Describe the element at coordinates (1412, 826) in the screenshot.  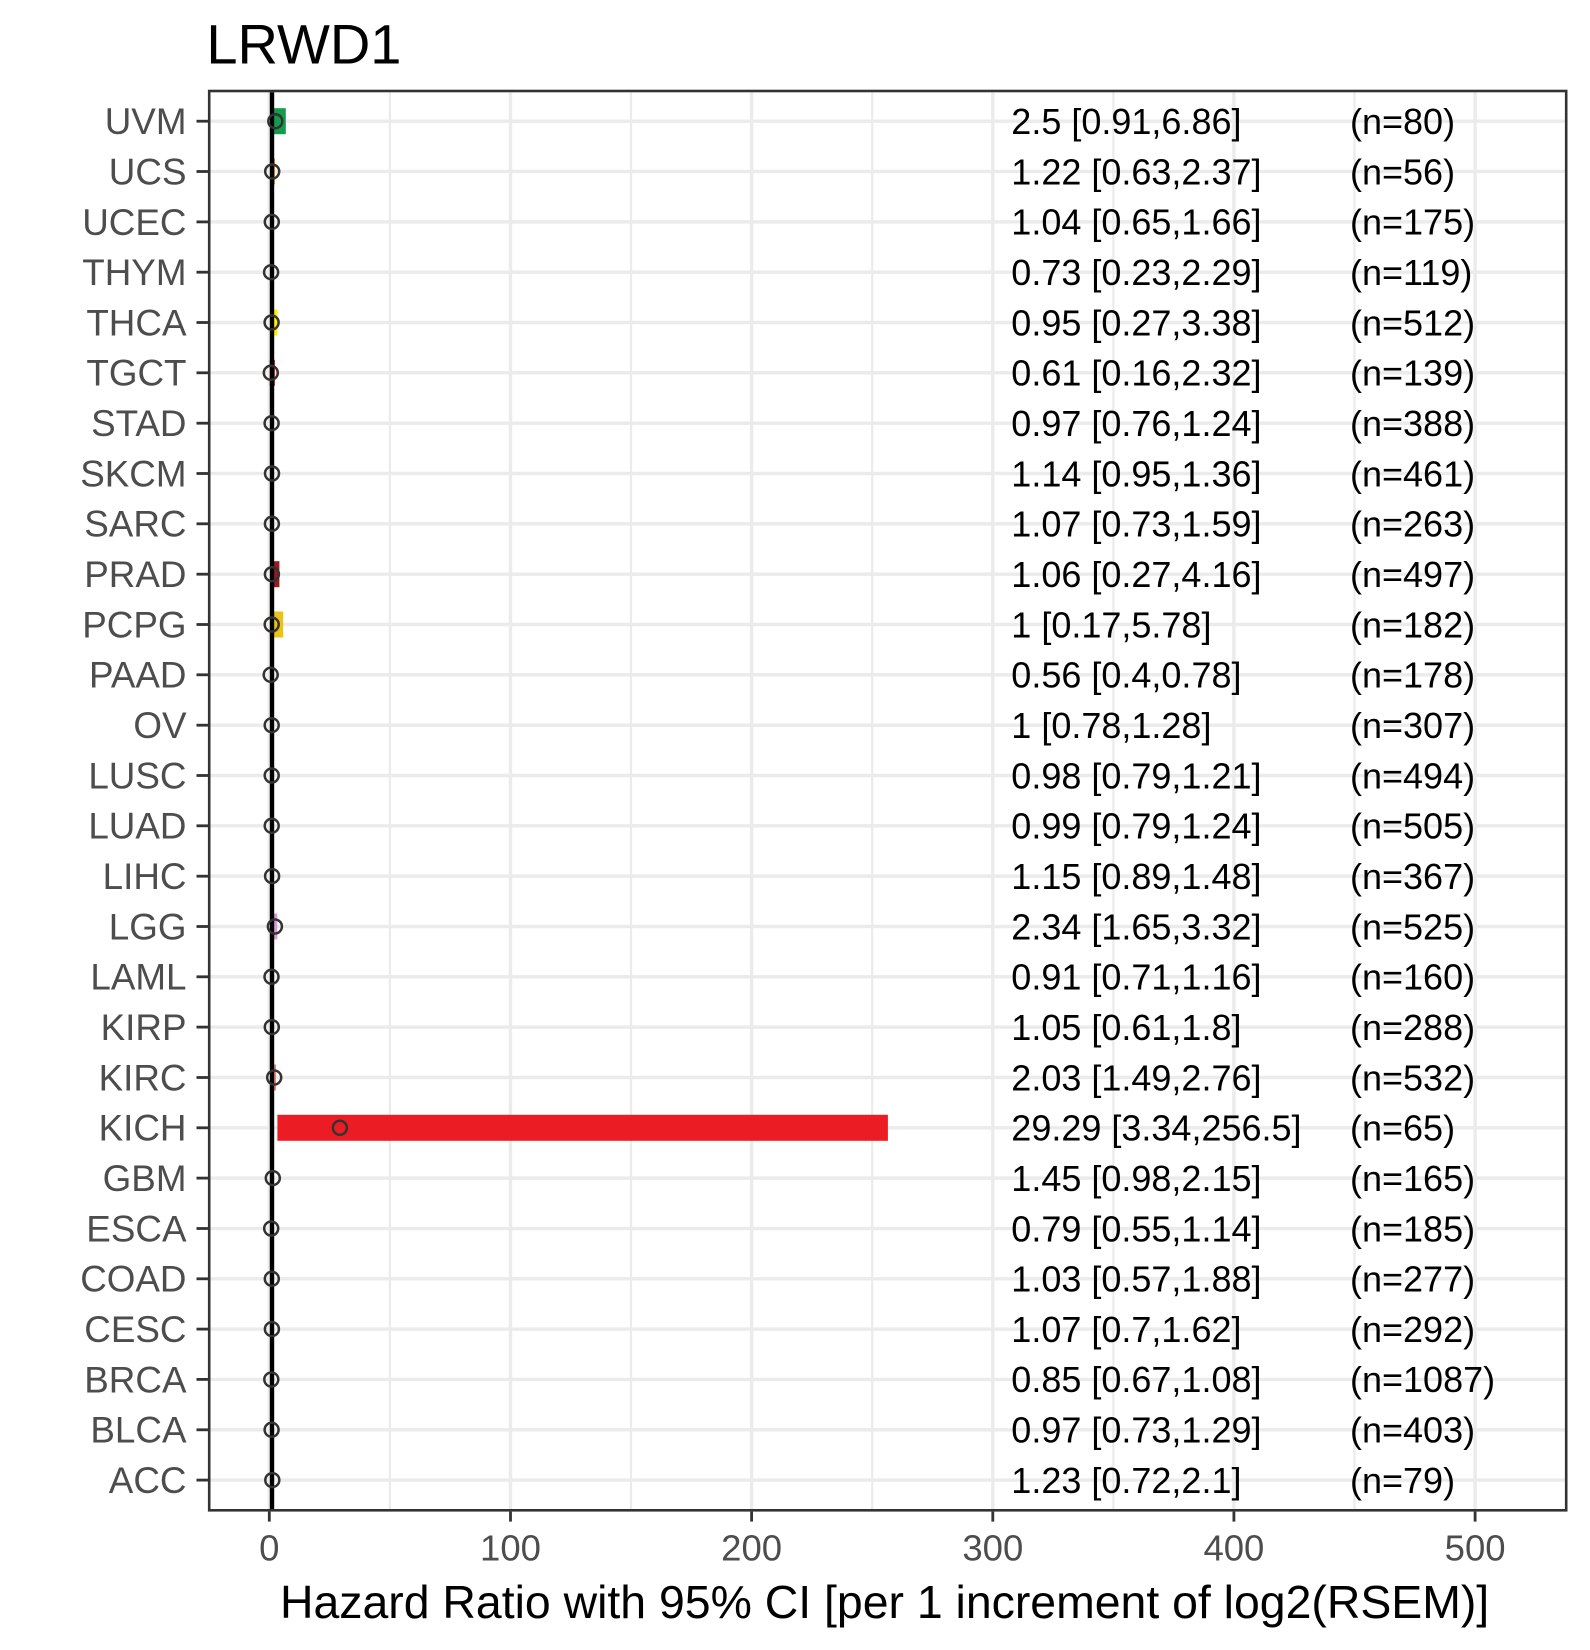
I see `svg-text: (n=505)` at that location.